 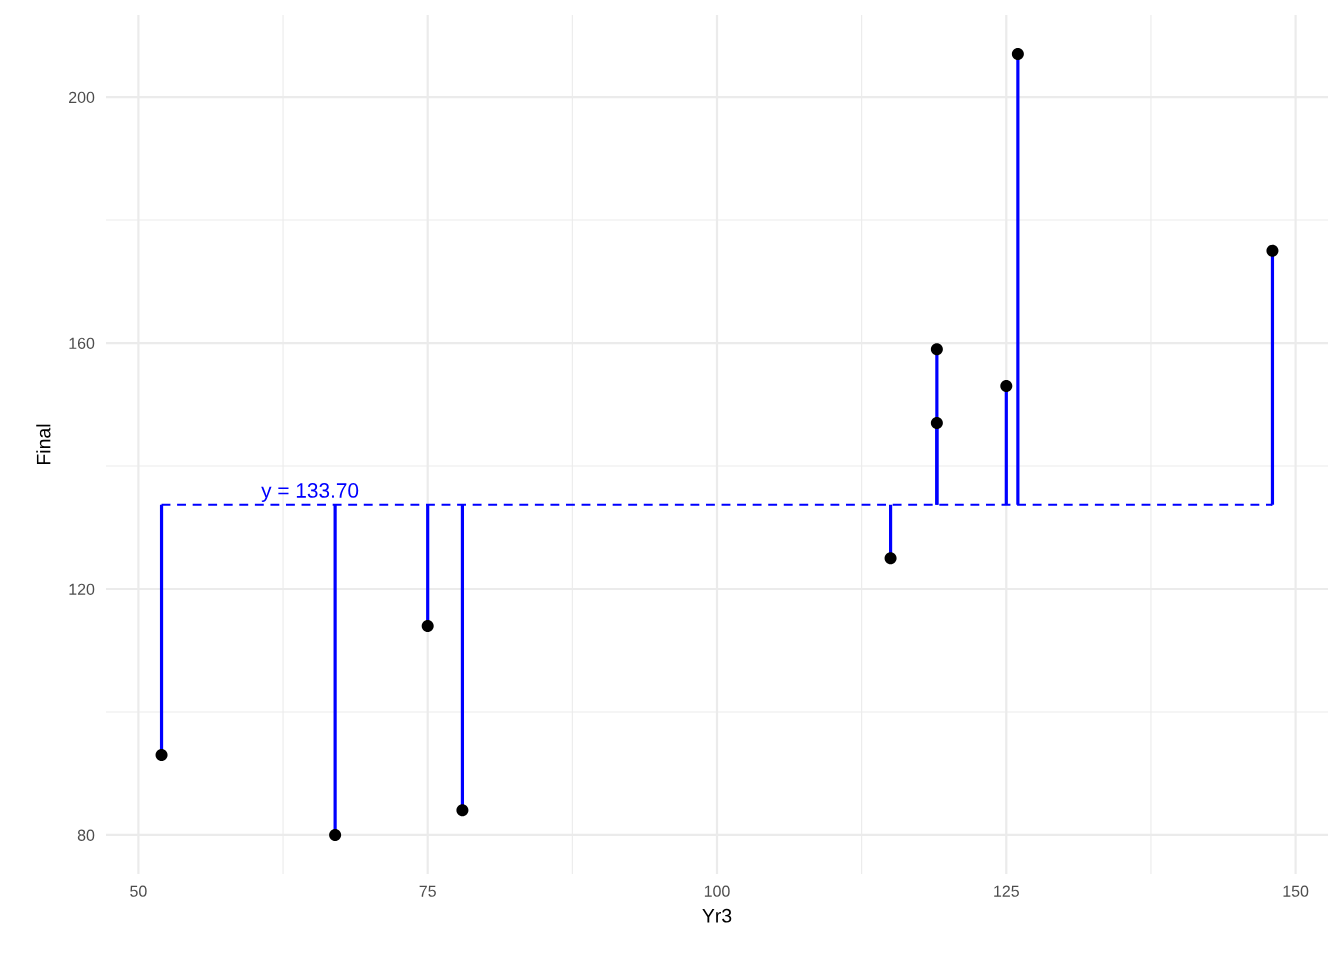 What do you see at coordinates (1006, 891) in the screenshot?
I see `x-tick-label: 125` at bounding box center [1006, 891].